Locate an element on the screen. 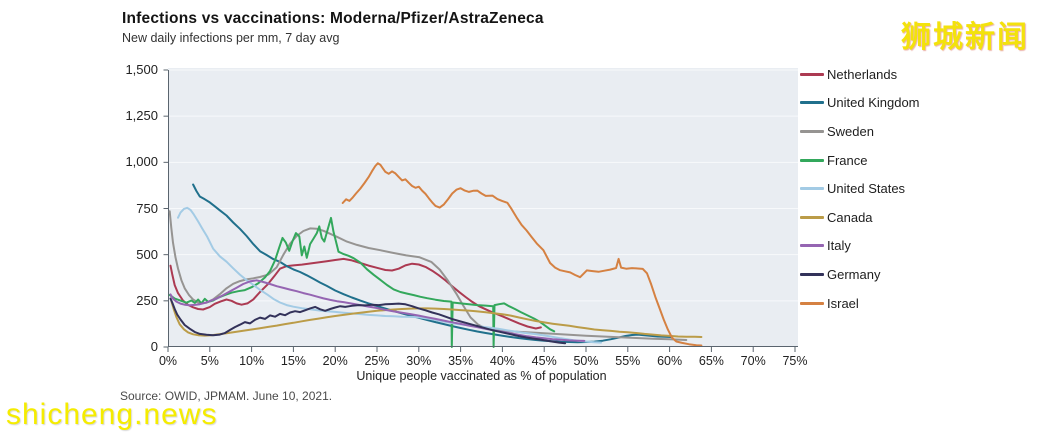 The height and width of the screenshot is (443, 1042). series-line-france is located at coordinates (362, 282).